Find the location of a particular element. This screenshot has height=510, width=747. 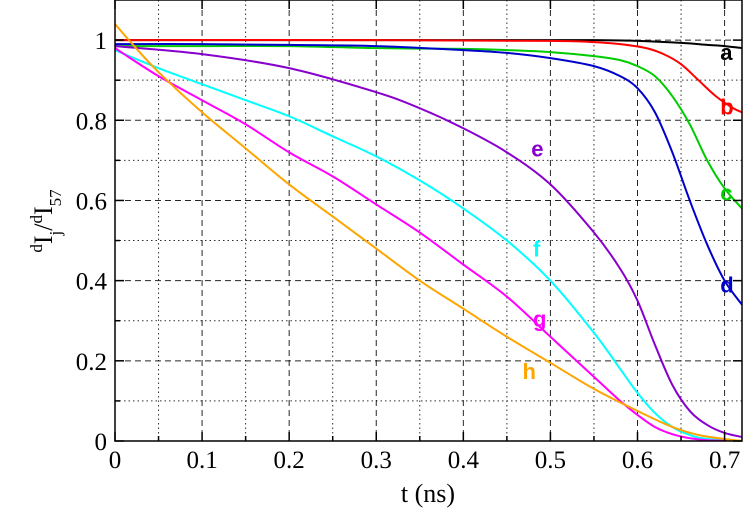

x-tick-label: 0 is located at coordinates (115, 460).